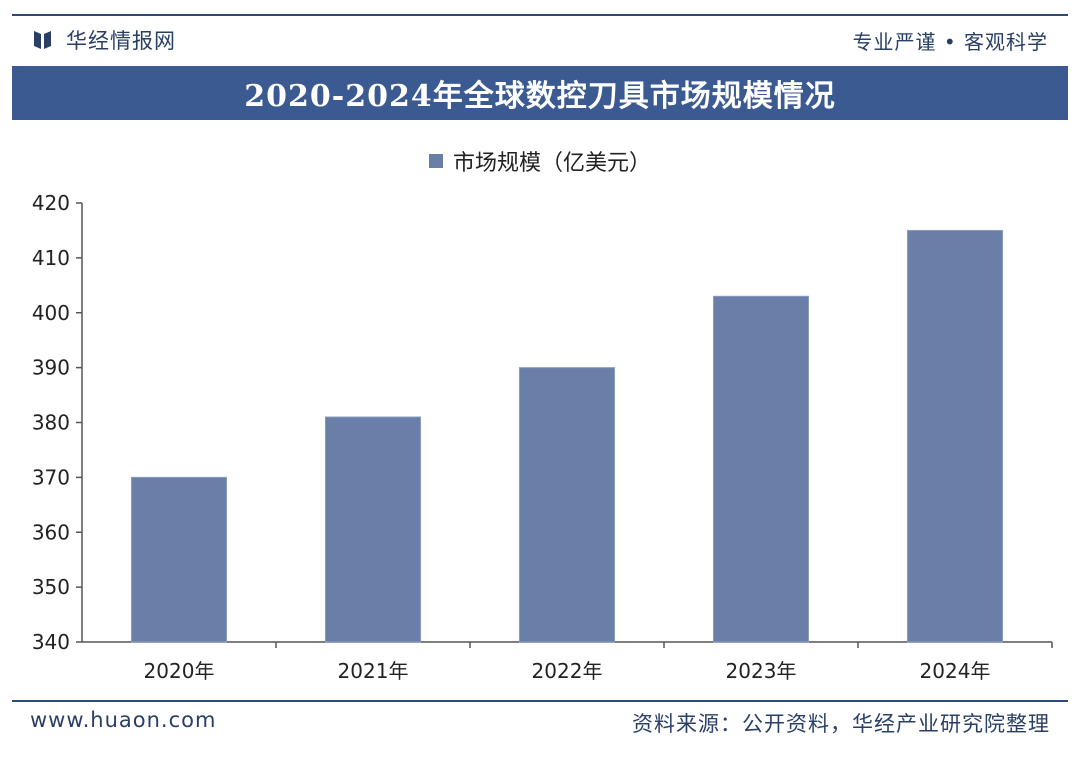  I want to click on top-divider, so click(540, 15).